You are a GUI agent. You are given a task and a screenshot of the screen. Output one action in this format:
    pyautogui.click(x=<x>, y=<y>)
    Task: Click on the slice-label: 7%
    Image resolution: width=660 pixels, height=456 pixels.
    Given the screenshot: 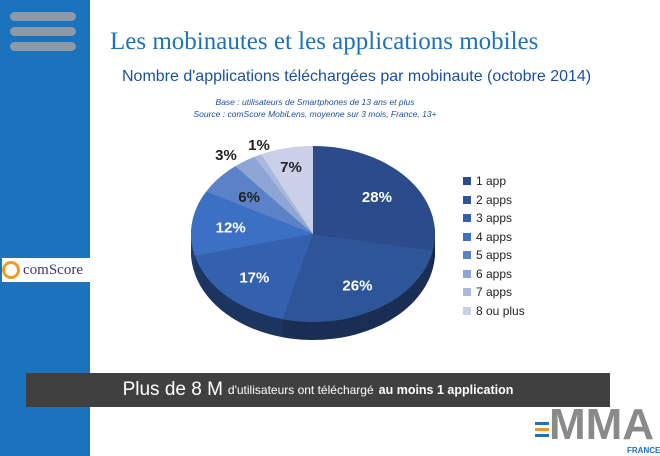 What is the action you would take?
    pyautogui.click(x=291, y=167)
    